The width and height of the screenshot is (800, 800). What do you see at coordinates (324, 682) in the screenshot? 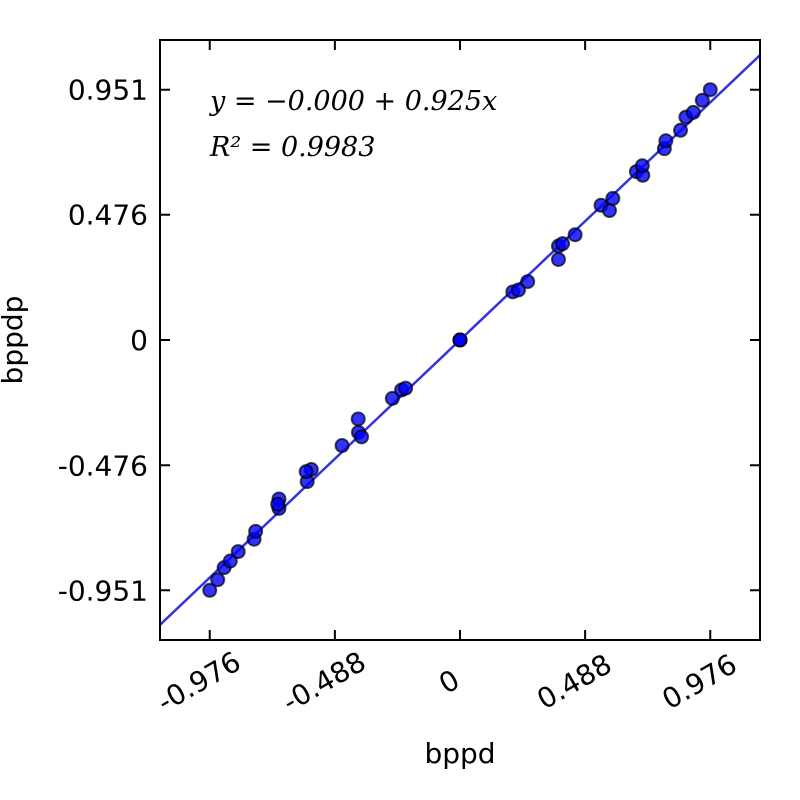
I see `x-tick-label: -0.488` at bounding box center [324, 682].